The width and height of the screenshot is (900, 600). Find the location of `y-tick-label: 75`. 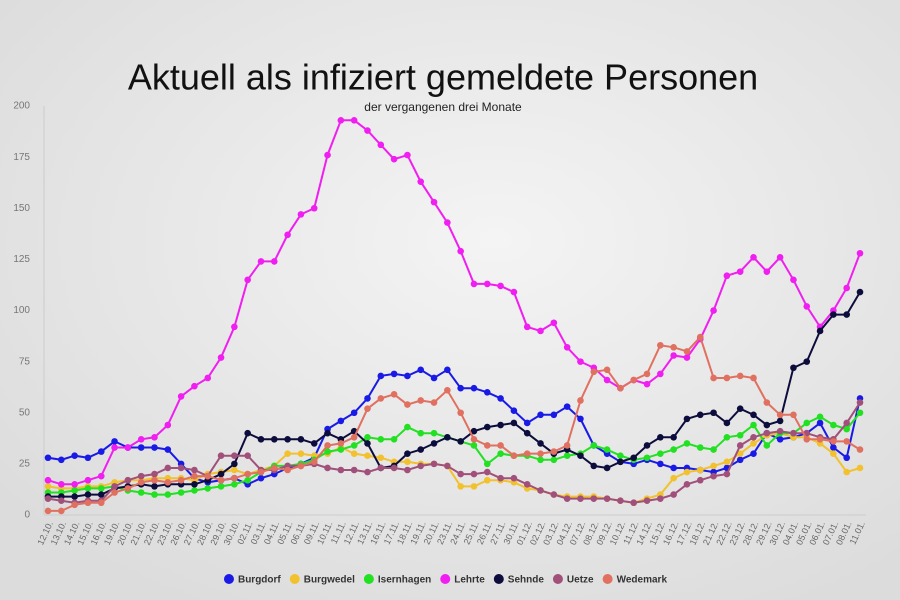

y-tick-label: 75 is located at coordinates (25, 361).